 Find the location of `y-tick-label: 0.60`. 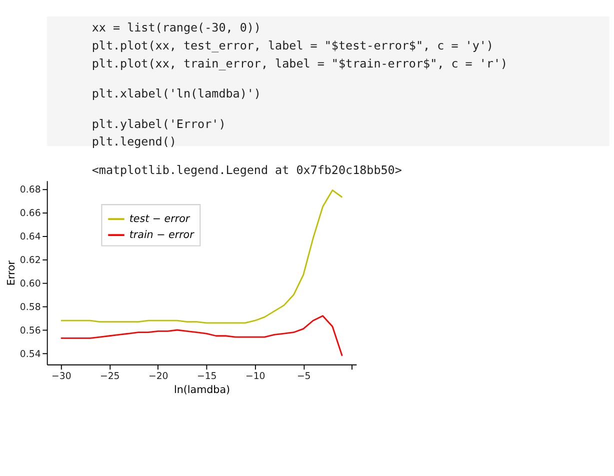

y-tick-label: 0.60 is located at coordinates (30, 284).